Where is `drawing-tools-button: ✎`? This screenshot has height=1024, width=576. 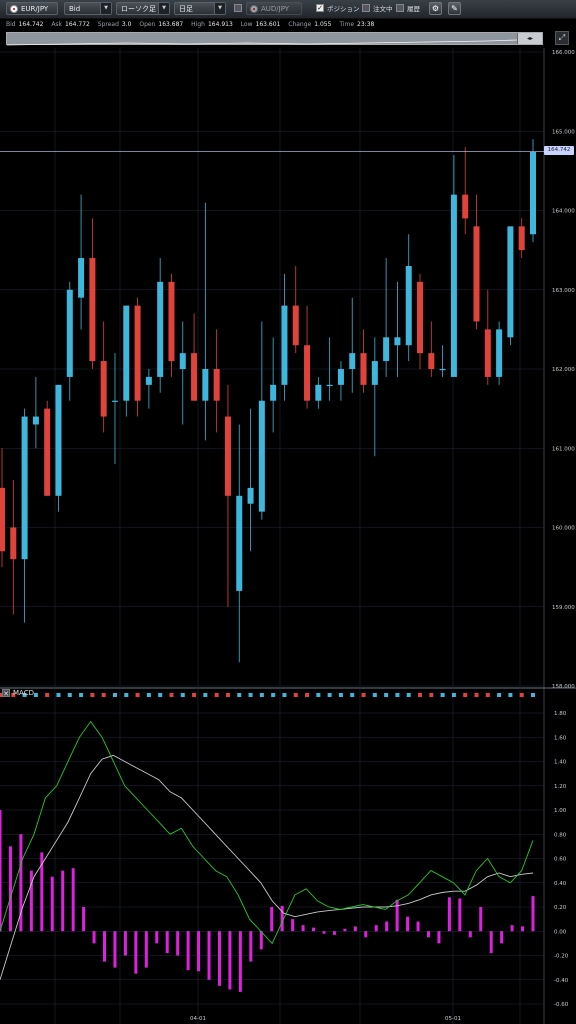 drawing-tools-button: ✎ is located at coordinates (454, 8).